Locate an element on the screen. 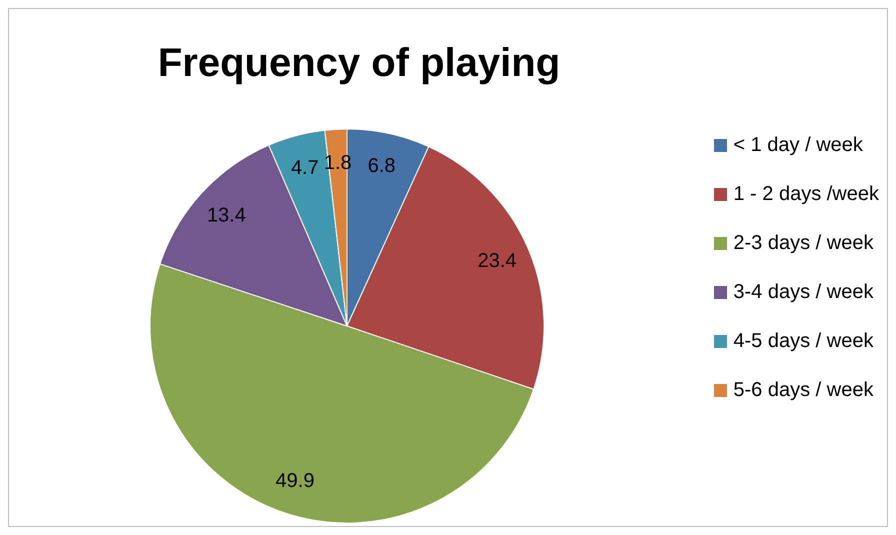  data-label: 49.9 is located at coordinates (295, 481).